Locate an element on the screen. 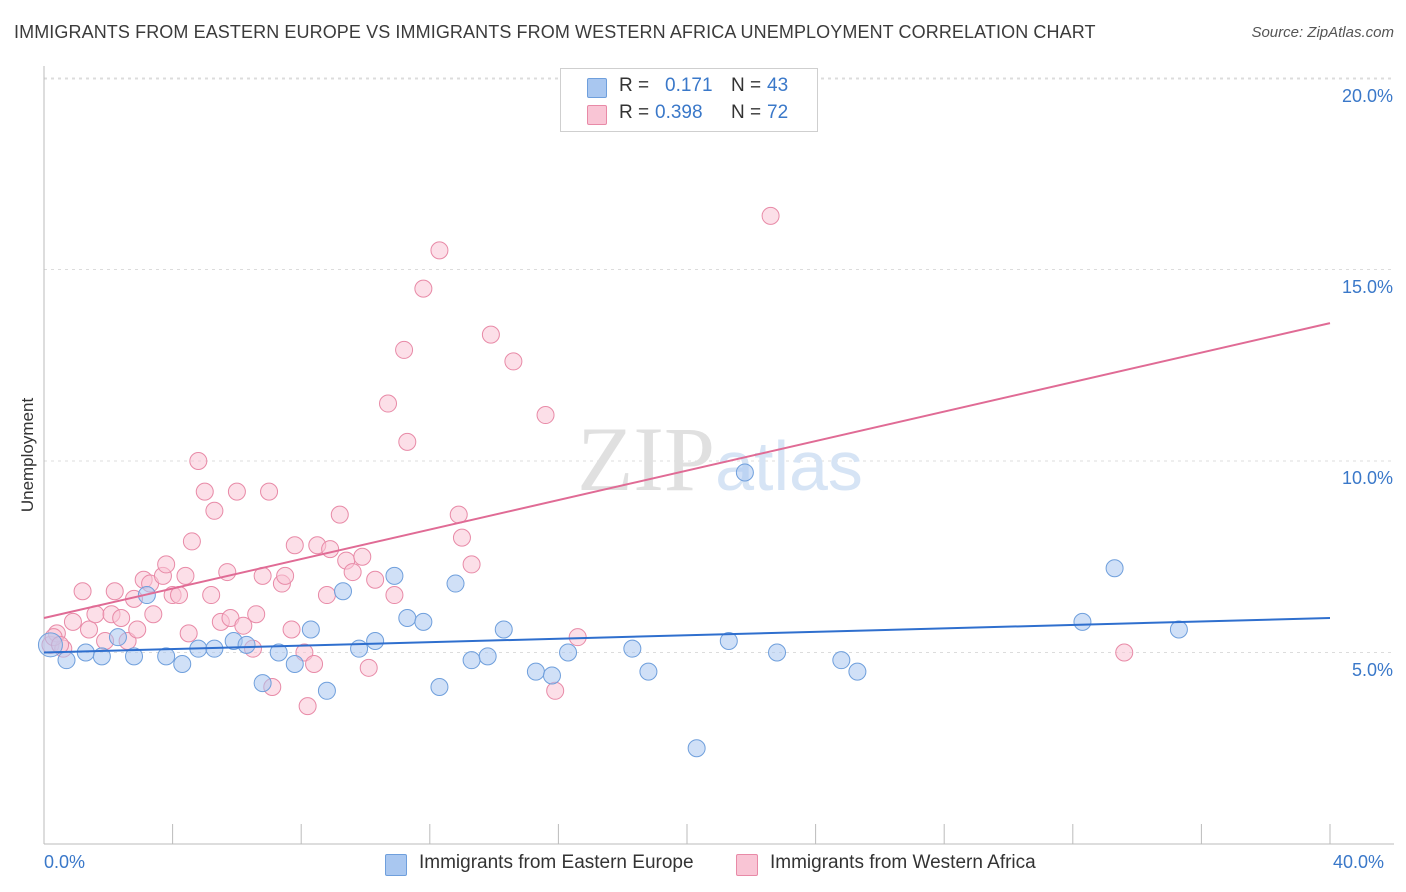 This screenshot has width=1406, height=892. source-credit: Source: ZipAtlas.com is located at coordinates (1322, 32).